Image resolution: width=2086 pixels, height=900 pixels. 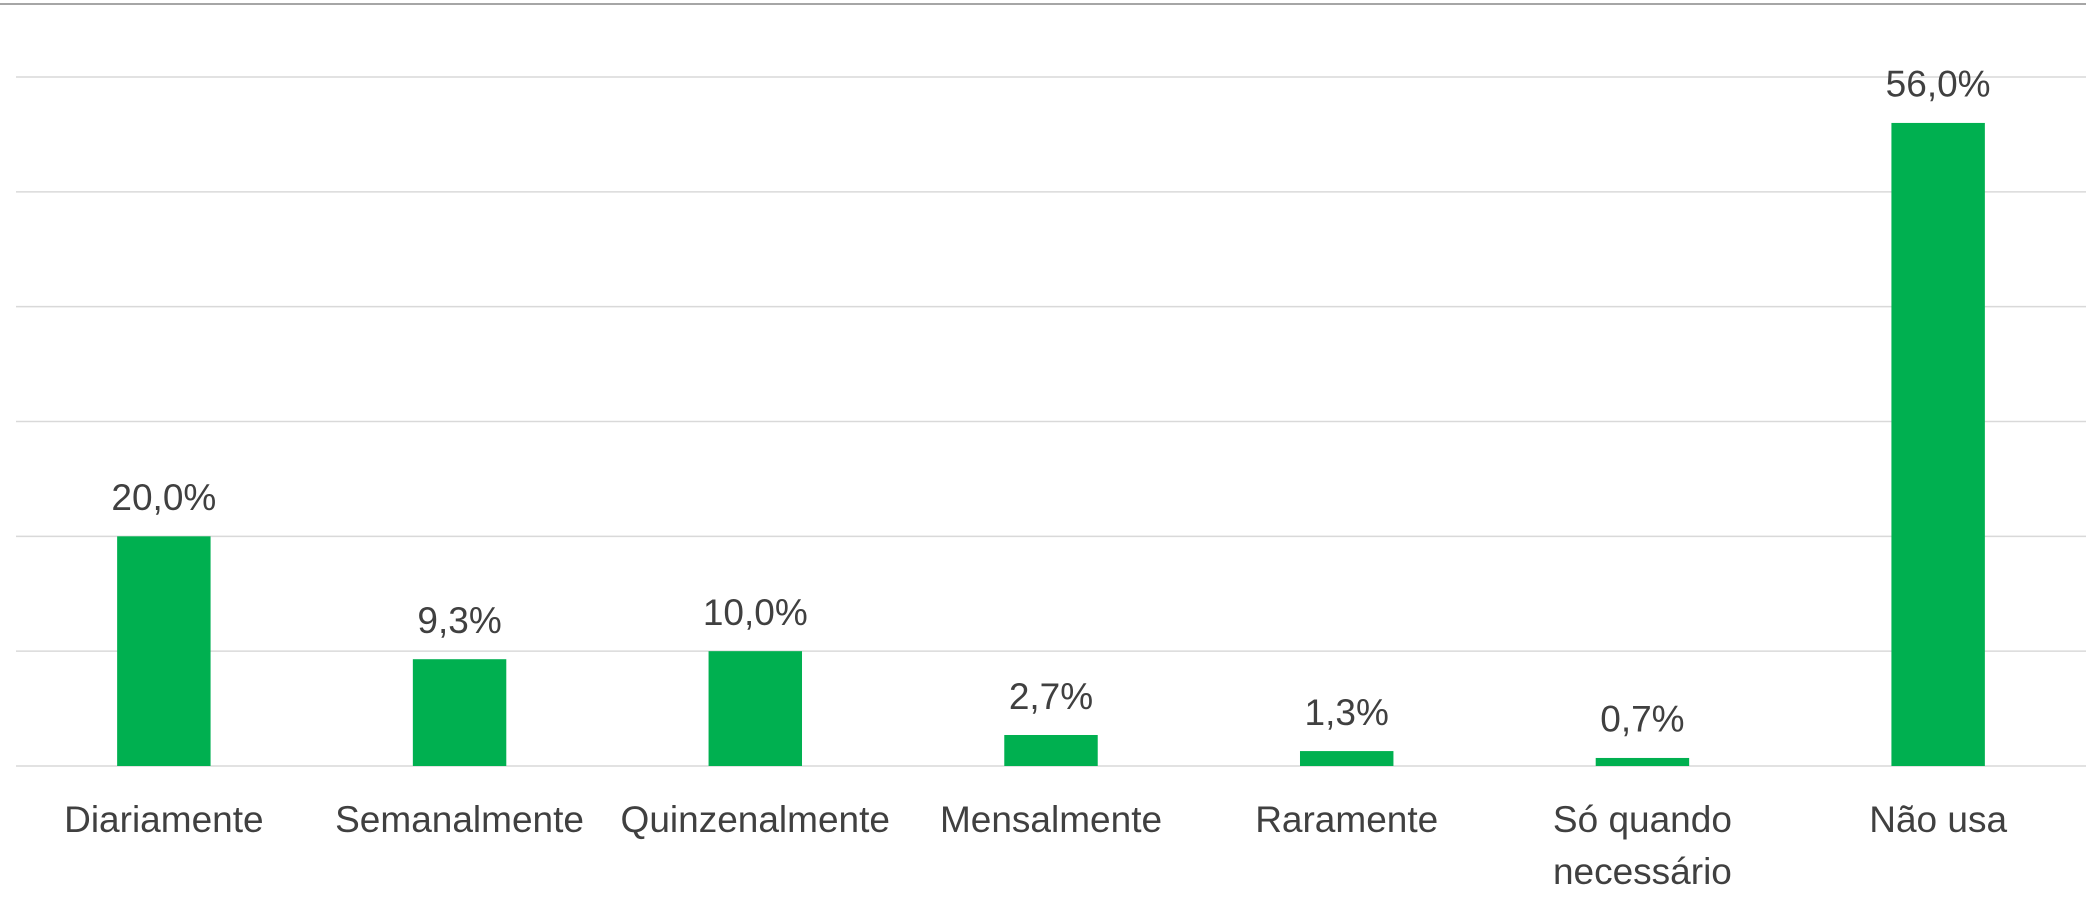 I want to click on x-tick-label: Quinzenalmente, so click(x=755, y=819).